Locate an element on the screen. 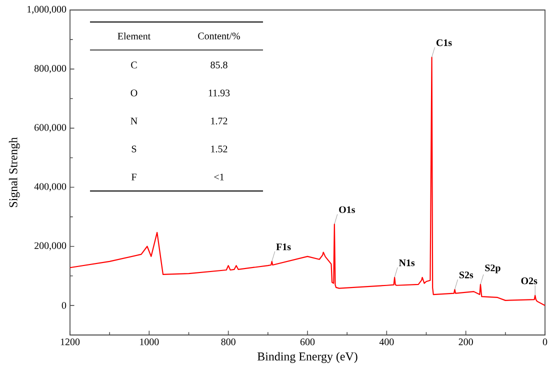 This screenshot has width=550, height=376. annotation: 11.93 is located at coordinates (219, 93).